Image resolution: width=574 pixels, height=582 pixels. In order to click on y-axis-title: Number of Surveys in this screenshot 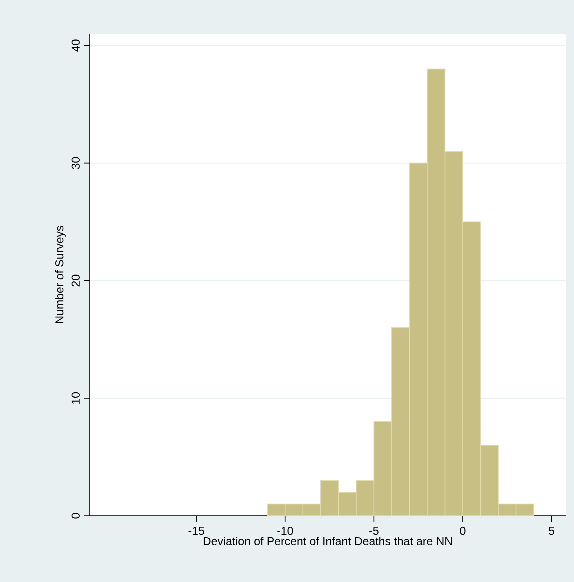, I will do `click(60, 275)`.